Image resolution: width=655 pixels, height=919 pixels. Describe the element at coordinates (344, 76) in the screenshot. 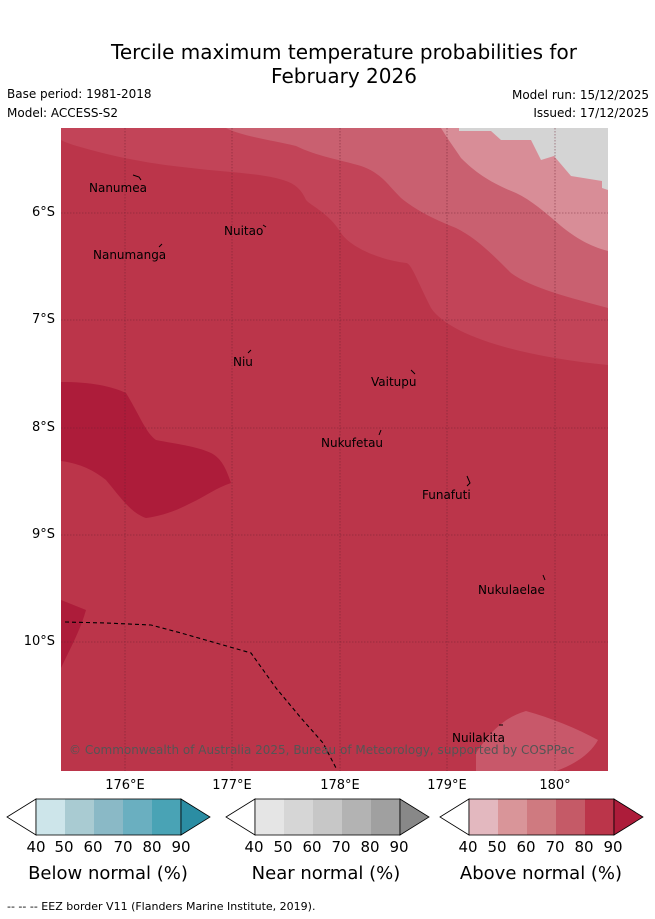

I see `title-line-2: February 2026` at that location.